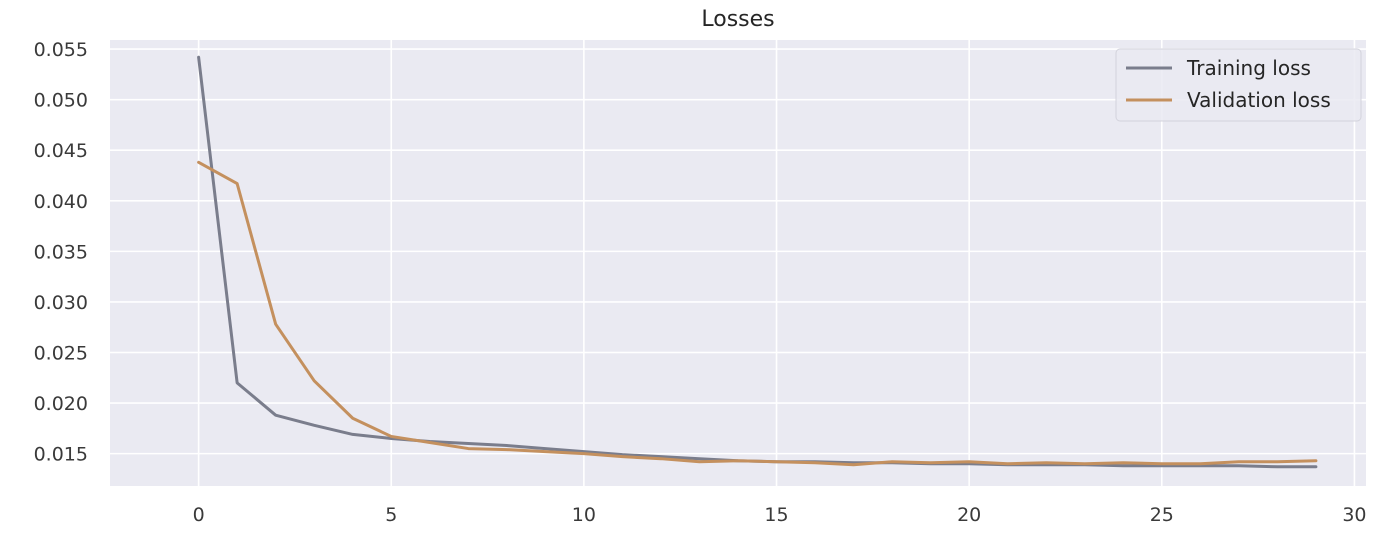  I want to click on y-tick-label: 0.055, so click(61, 50).